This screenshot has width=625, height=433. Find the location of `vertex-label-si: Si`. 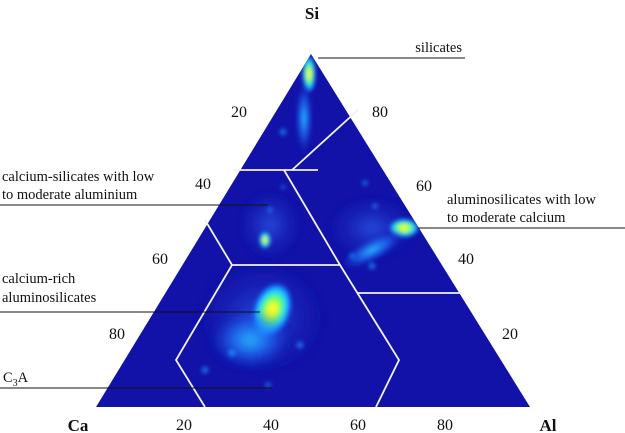

vertex-label-si: Si is located at coordinates (312, 13).